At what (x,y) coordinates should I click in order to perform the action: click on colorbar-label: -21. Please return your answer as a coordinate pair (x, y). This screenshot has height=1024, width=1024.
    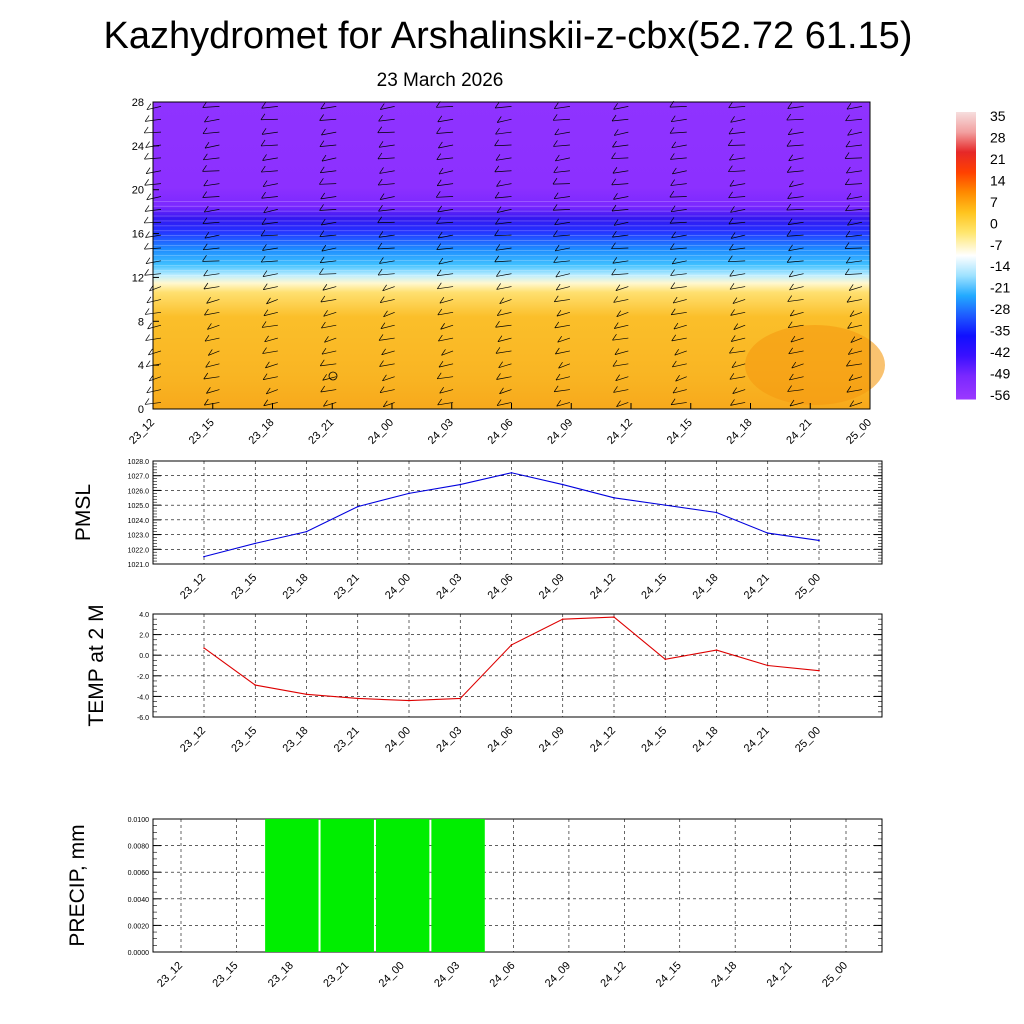
    Looking at the image, I should click on (1000, 288).